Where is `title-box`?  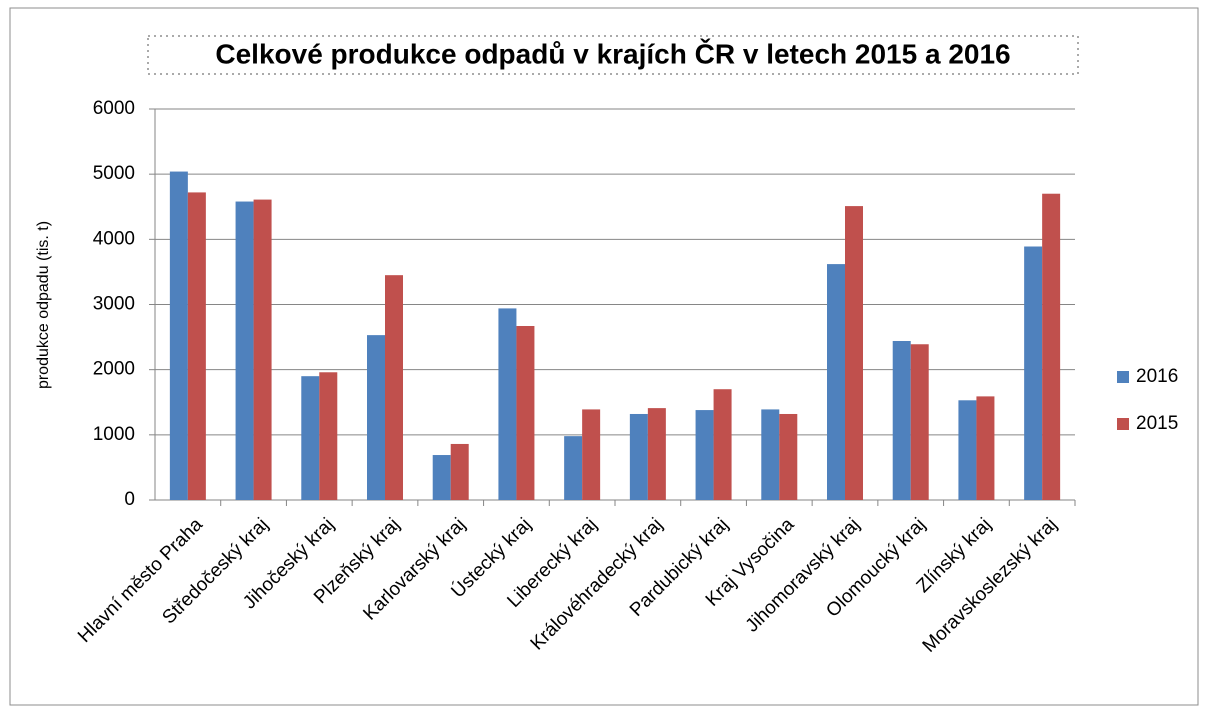
title-box is located at coordinates (613, 55).